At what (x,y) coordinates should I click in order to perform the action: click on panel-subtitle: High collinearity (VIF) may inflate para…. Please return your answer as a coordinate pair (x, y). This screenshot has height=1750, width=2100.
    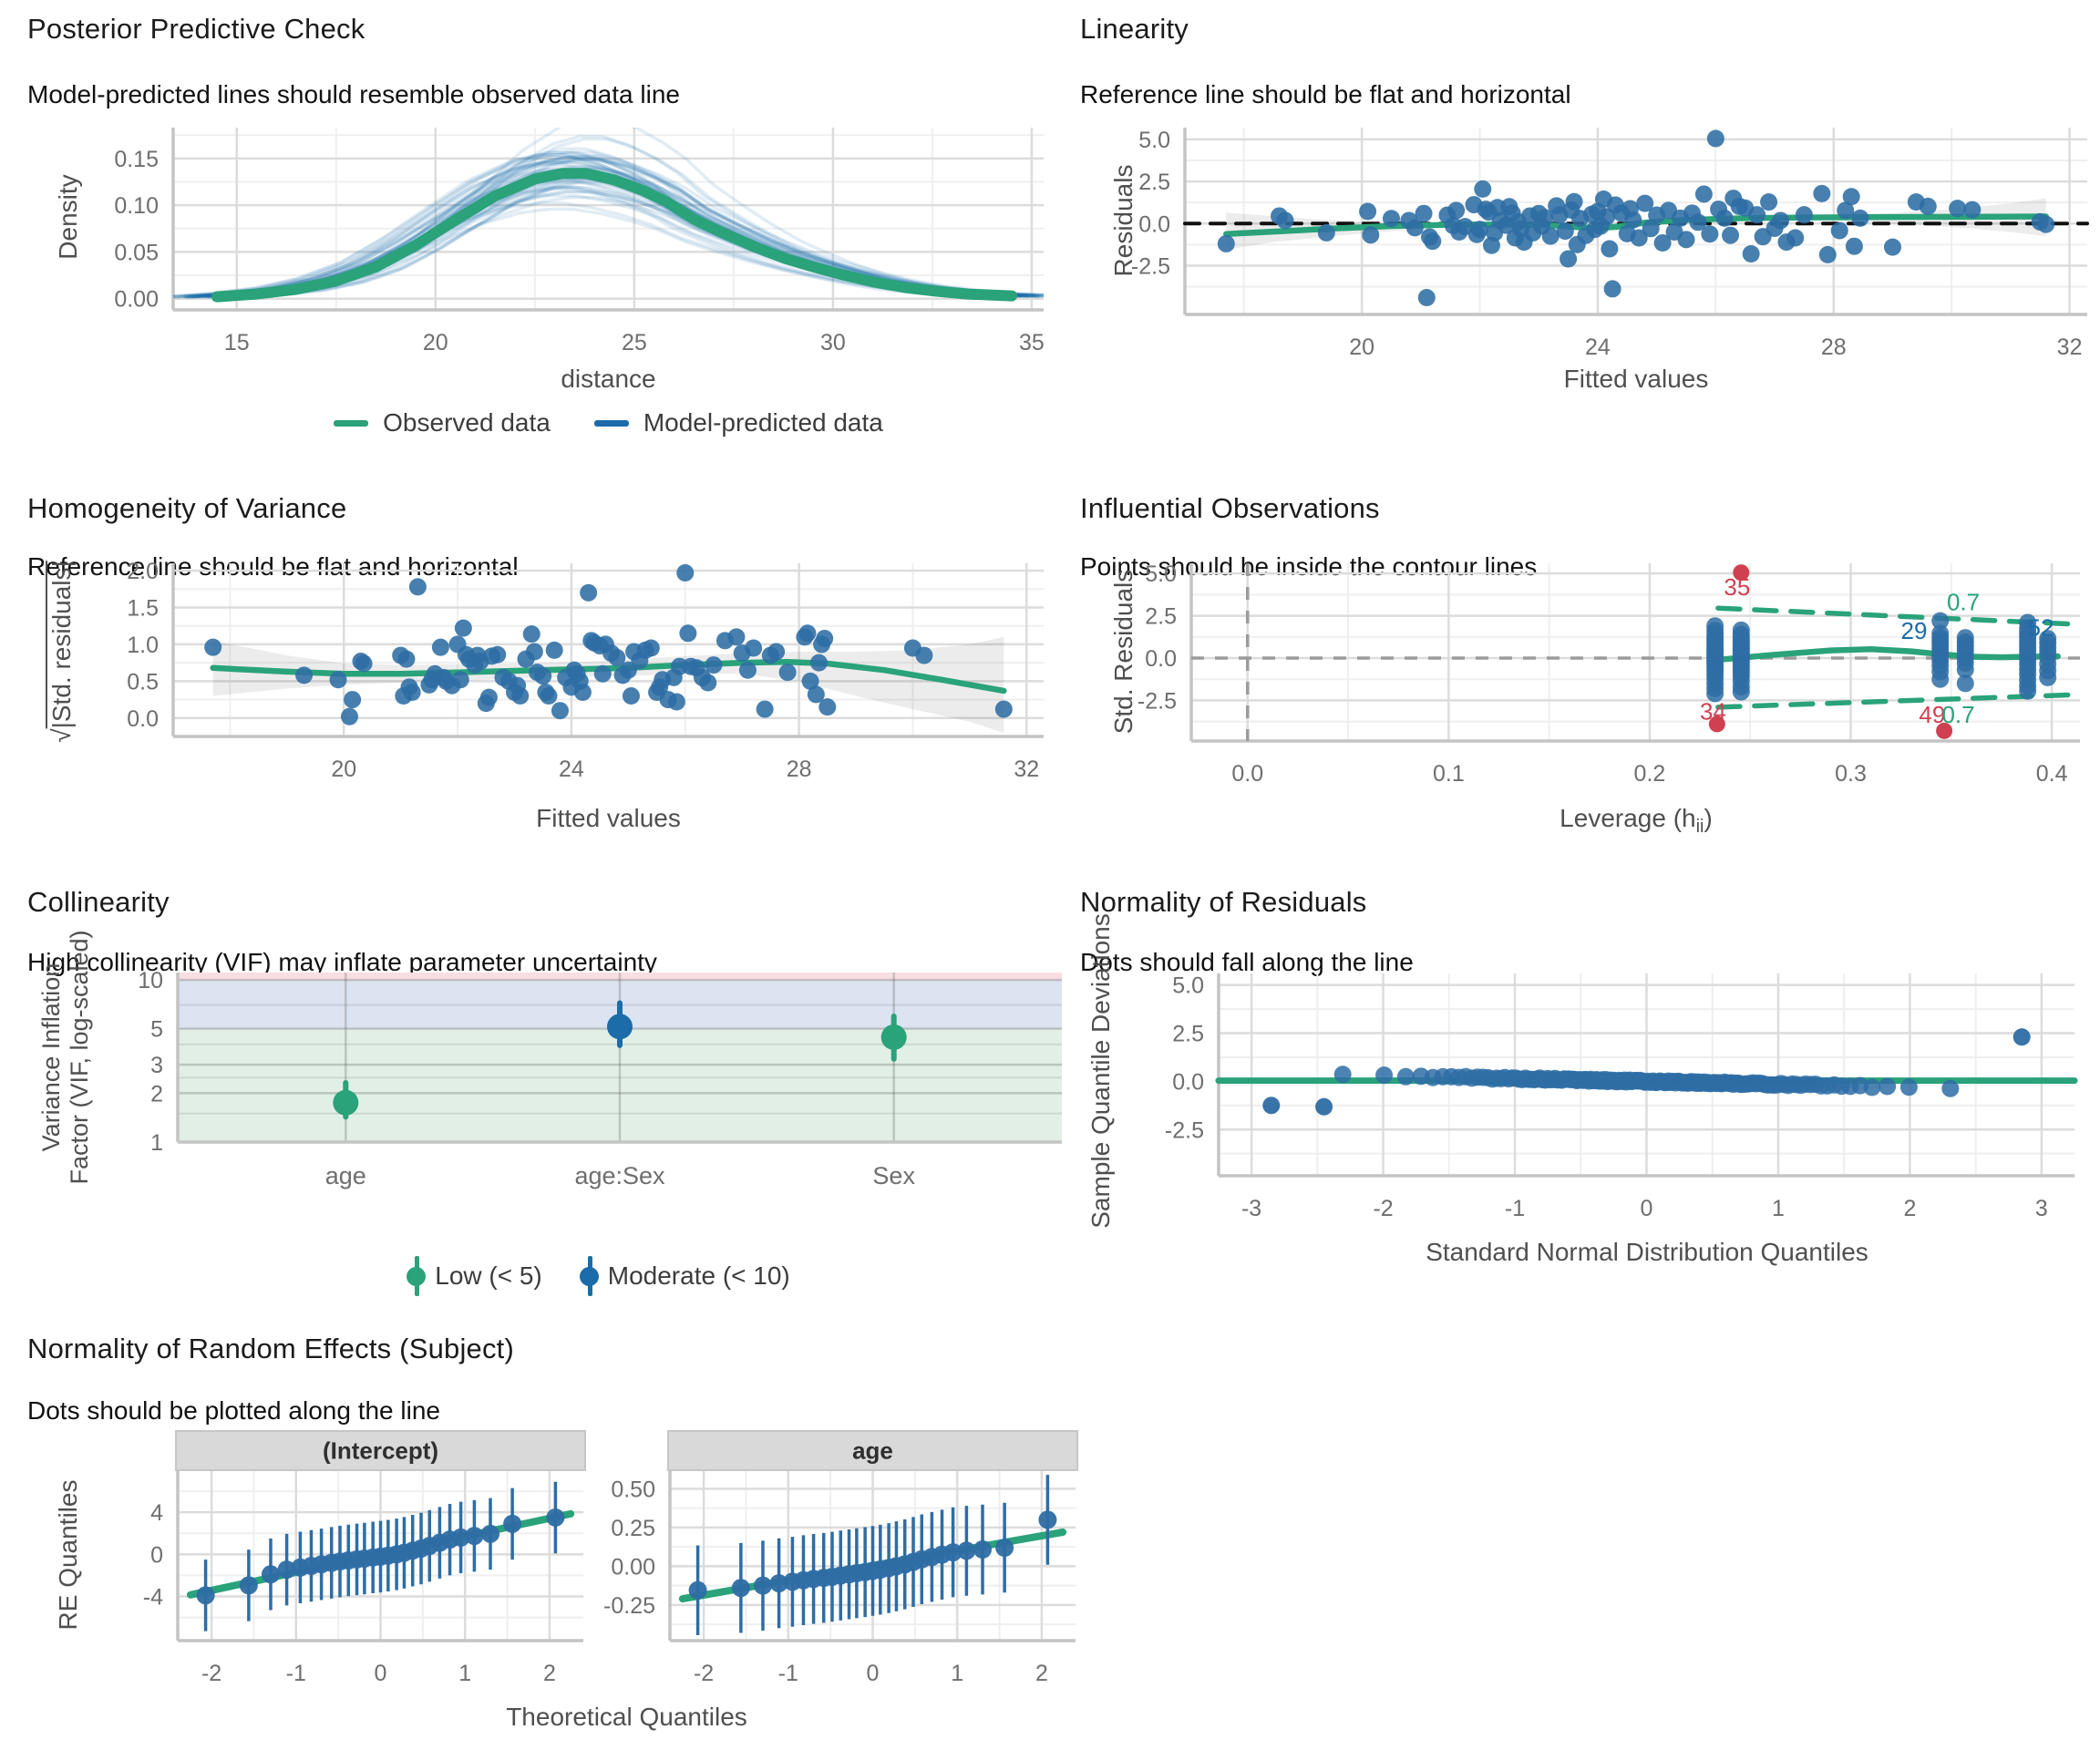
    Looking at the image, I should click on (342, 962).